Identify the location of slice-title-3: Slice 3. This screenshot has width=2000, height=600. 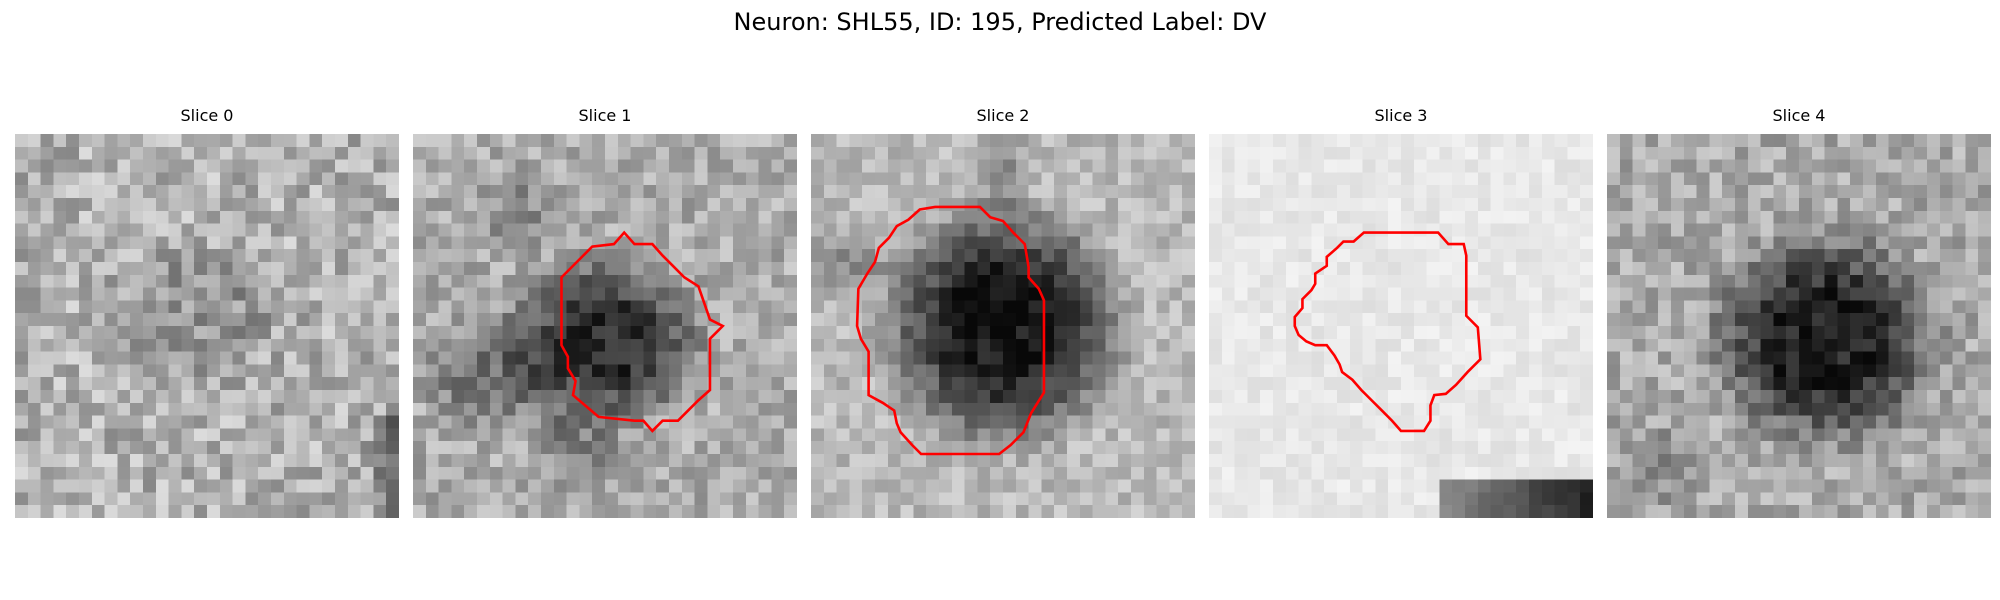
(1401, 115).